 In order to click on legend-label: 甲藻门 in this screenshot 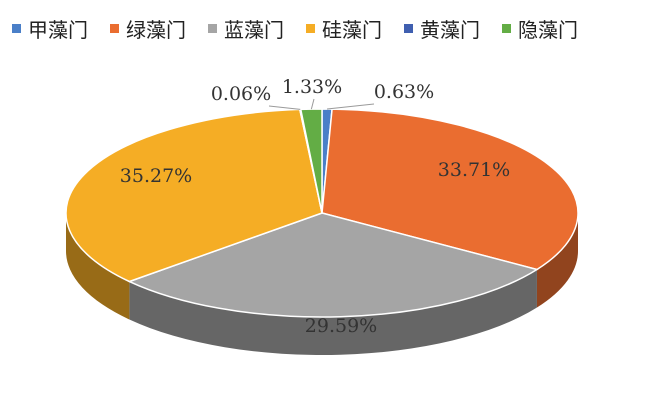, I will do `click(58, 30)`.